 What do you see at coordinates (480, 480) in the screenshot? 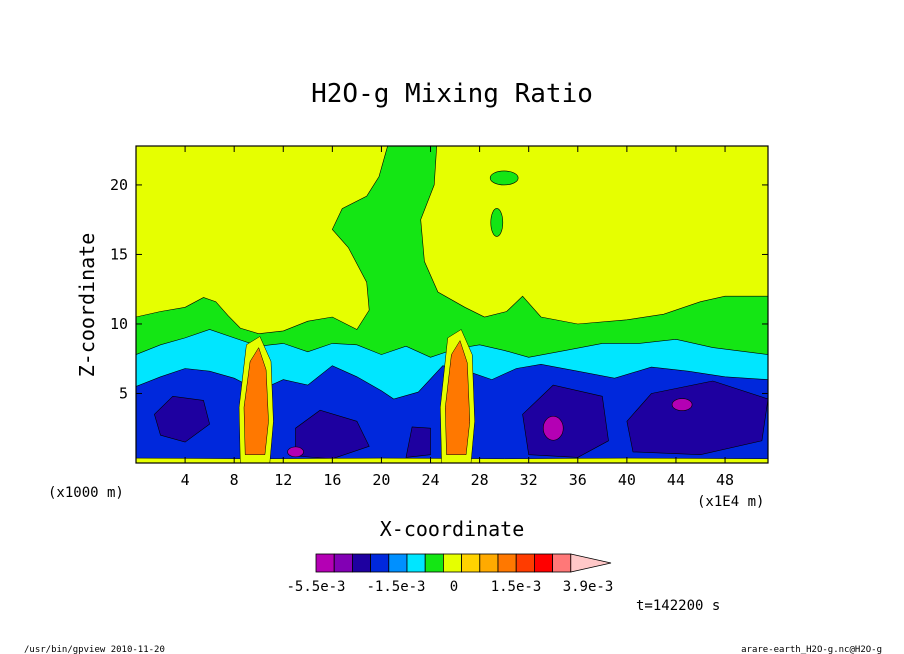
I see `x-tick-label: 28` at bounding box center [480, 480].